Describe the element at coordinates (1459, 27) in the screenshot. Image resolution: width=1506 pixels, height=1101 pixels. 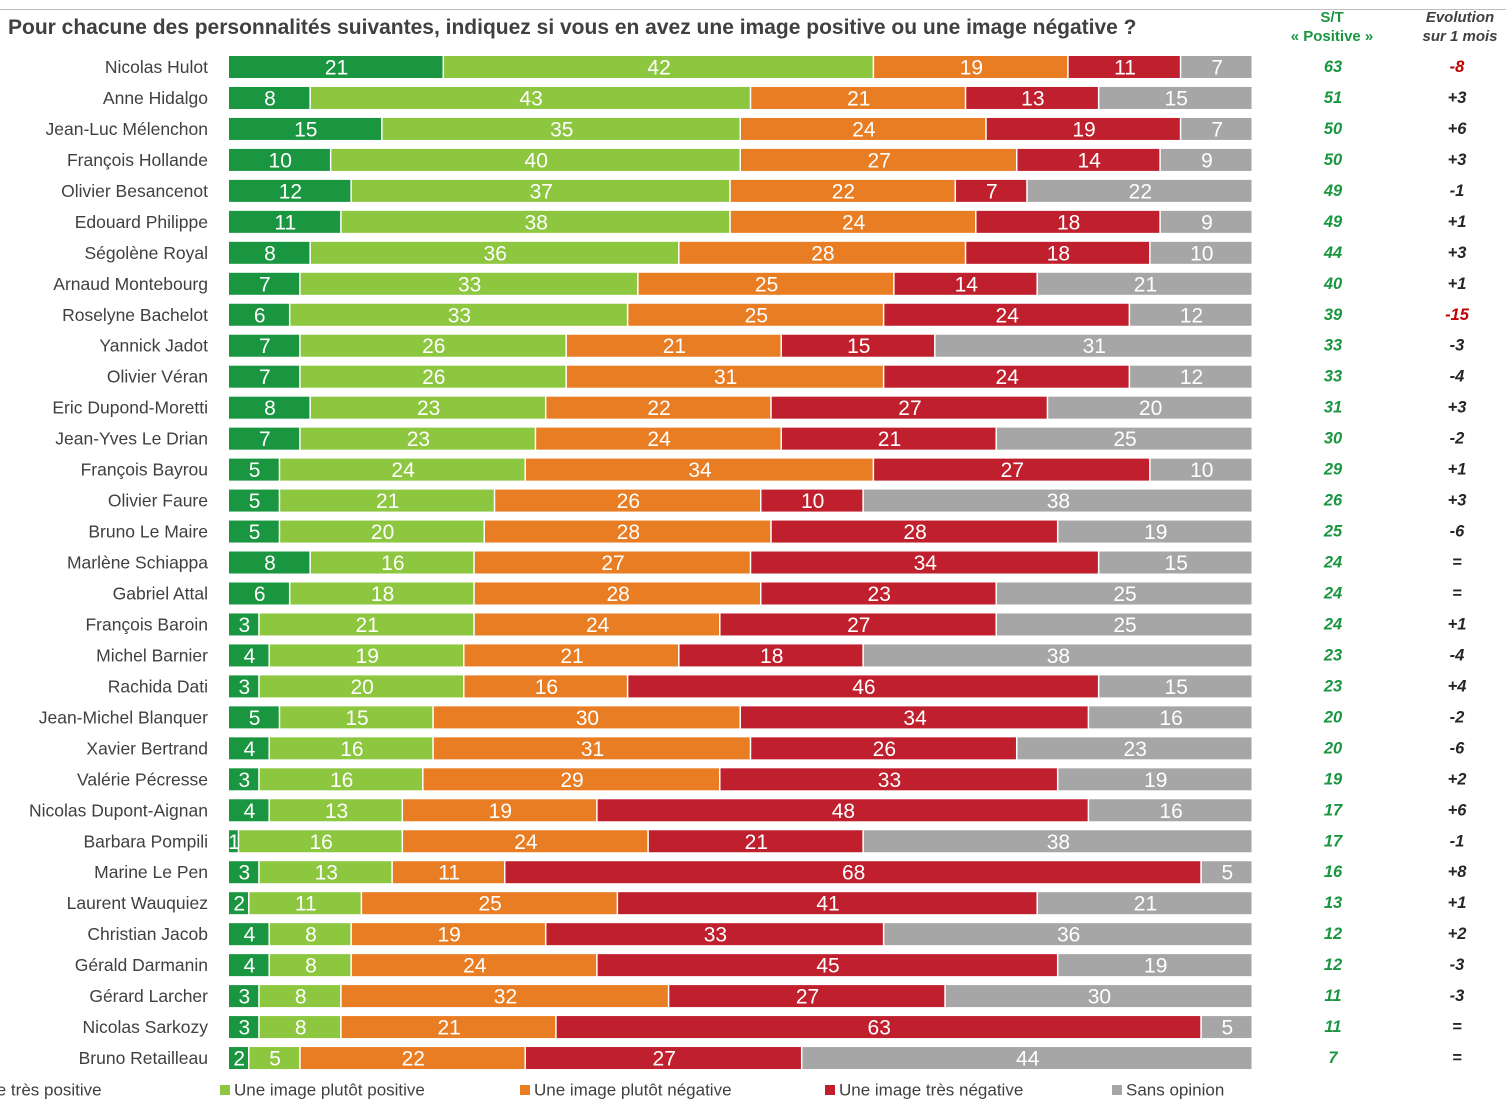
I see `evolution-header: Evolution sur 1 mois` at that location.